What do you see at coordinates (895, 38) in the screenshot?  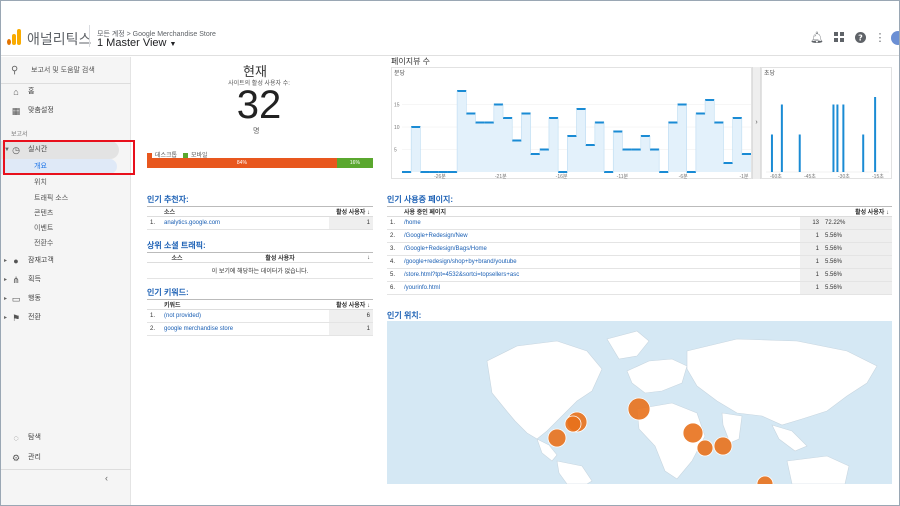 I see `avatar` at bounding box center [895, 38].